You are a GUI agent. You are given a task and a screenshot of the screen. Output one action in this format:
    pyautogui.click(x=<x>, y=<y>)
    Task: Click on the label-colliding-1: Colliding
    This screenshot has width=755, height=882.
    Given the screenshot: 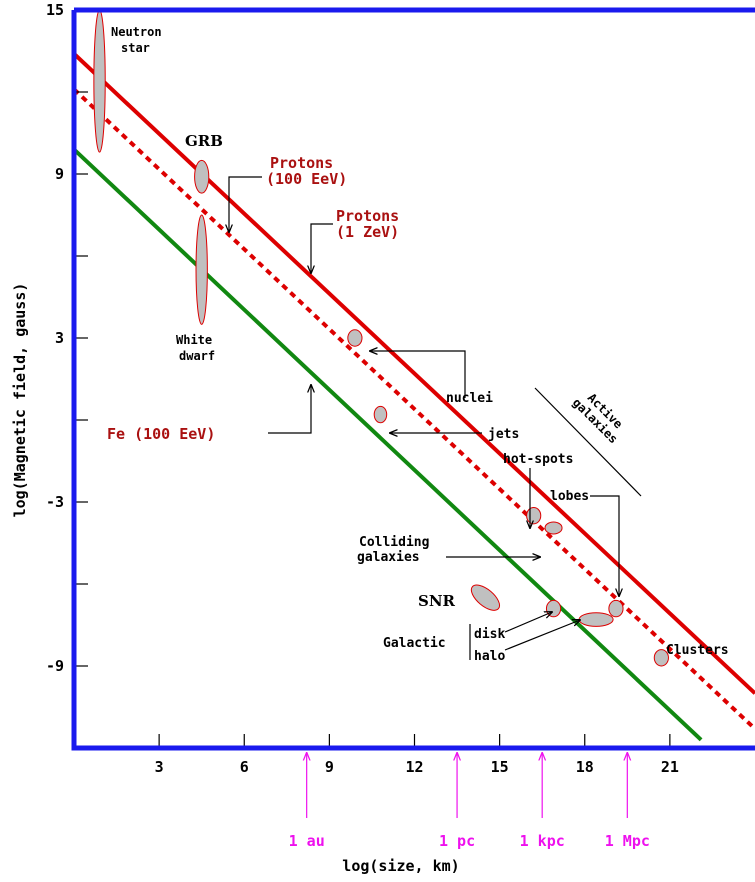 What is the action you would take?
    pyautogui.click(x=394, y=542)
    